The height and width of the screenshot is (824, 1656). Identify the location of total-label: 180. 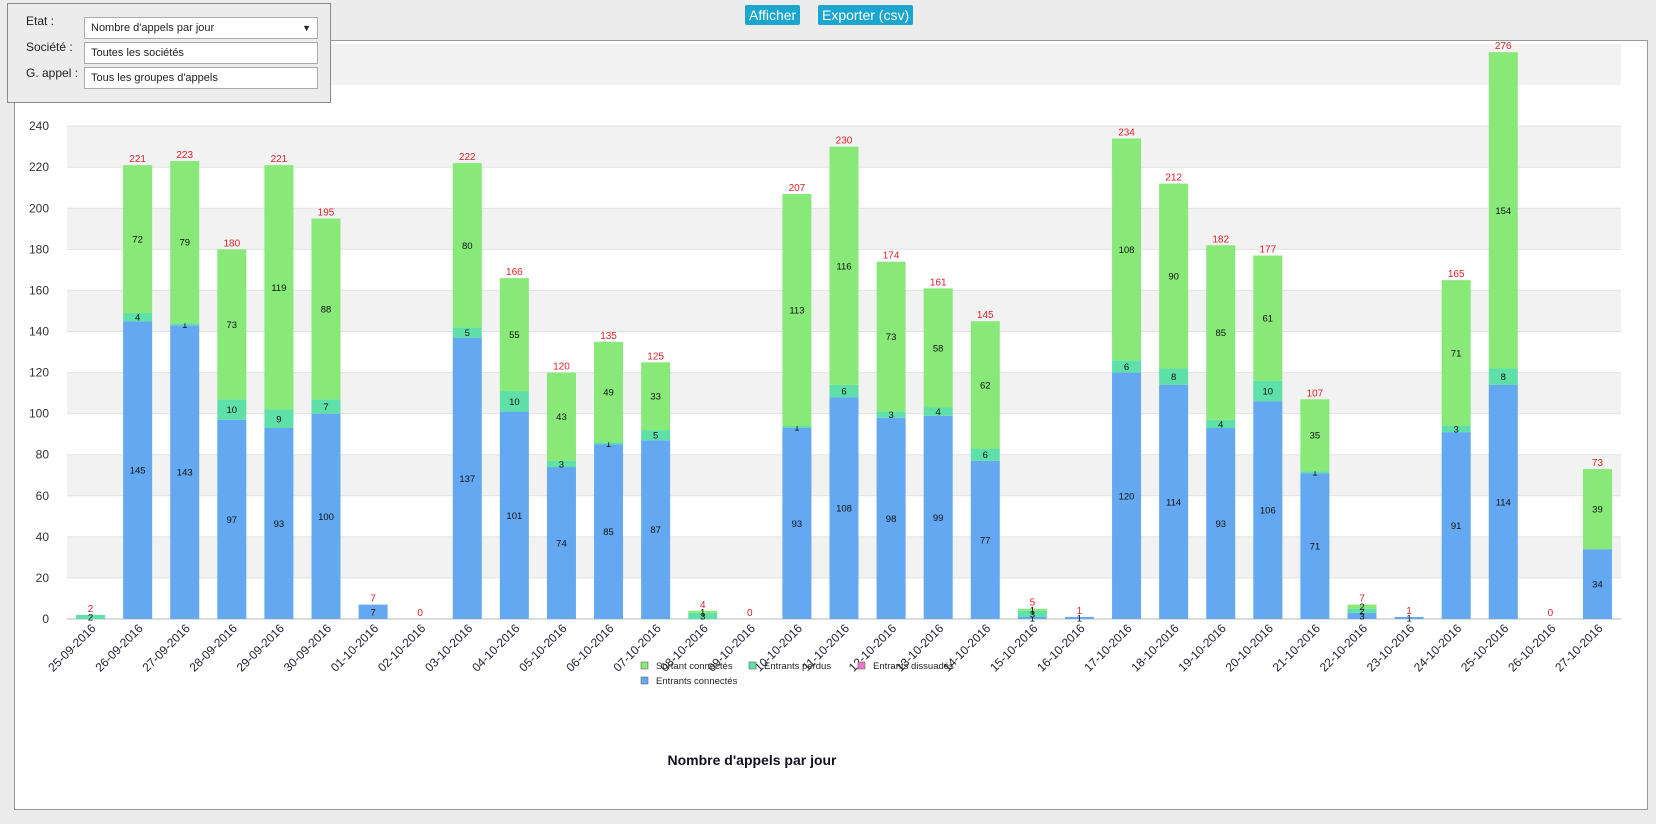
(231, 243).